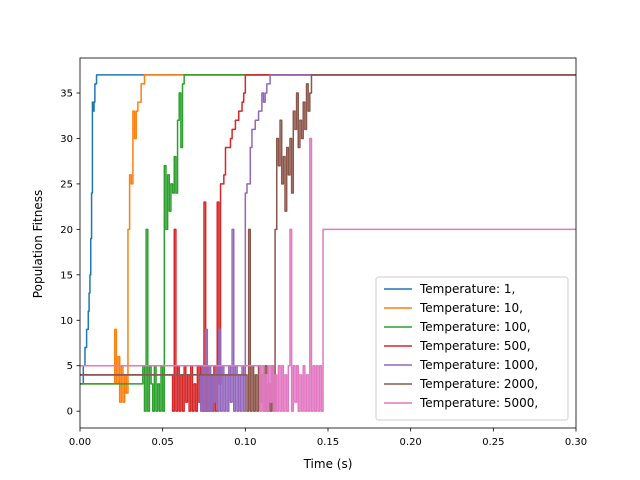 This screenshot has width=640, height=480. What do you see at coordinates (38, 244) in the screenshot?
I see `y-axis-label: Population Fitness` at bounding box center [38, 244].